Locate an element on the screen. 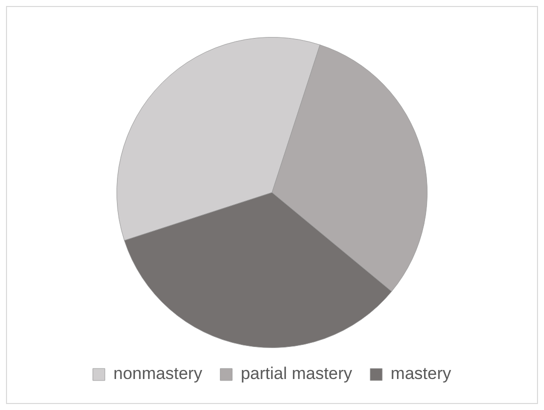 This screenshot has height=410, width=544. legend-label: partial mastery is located at coordinates (296, 374).